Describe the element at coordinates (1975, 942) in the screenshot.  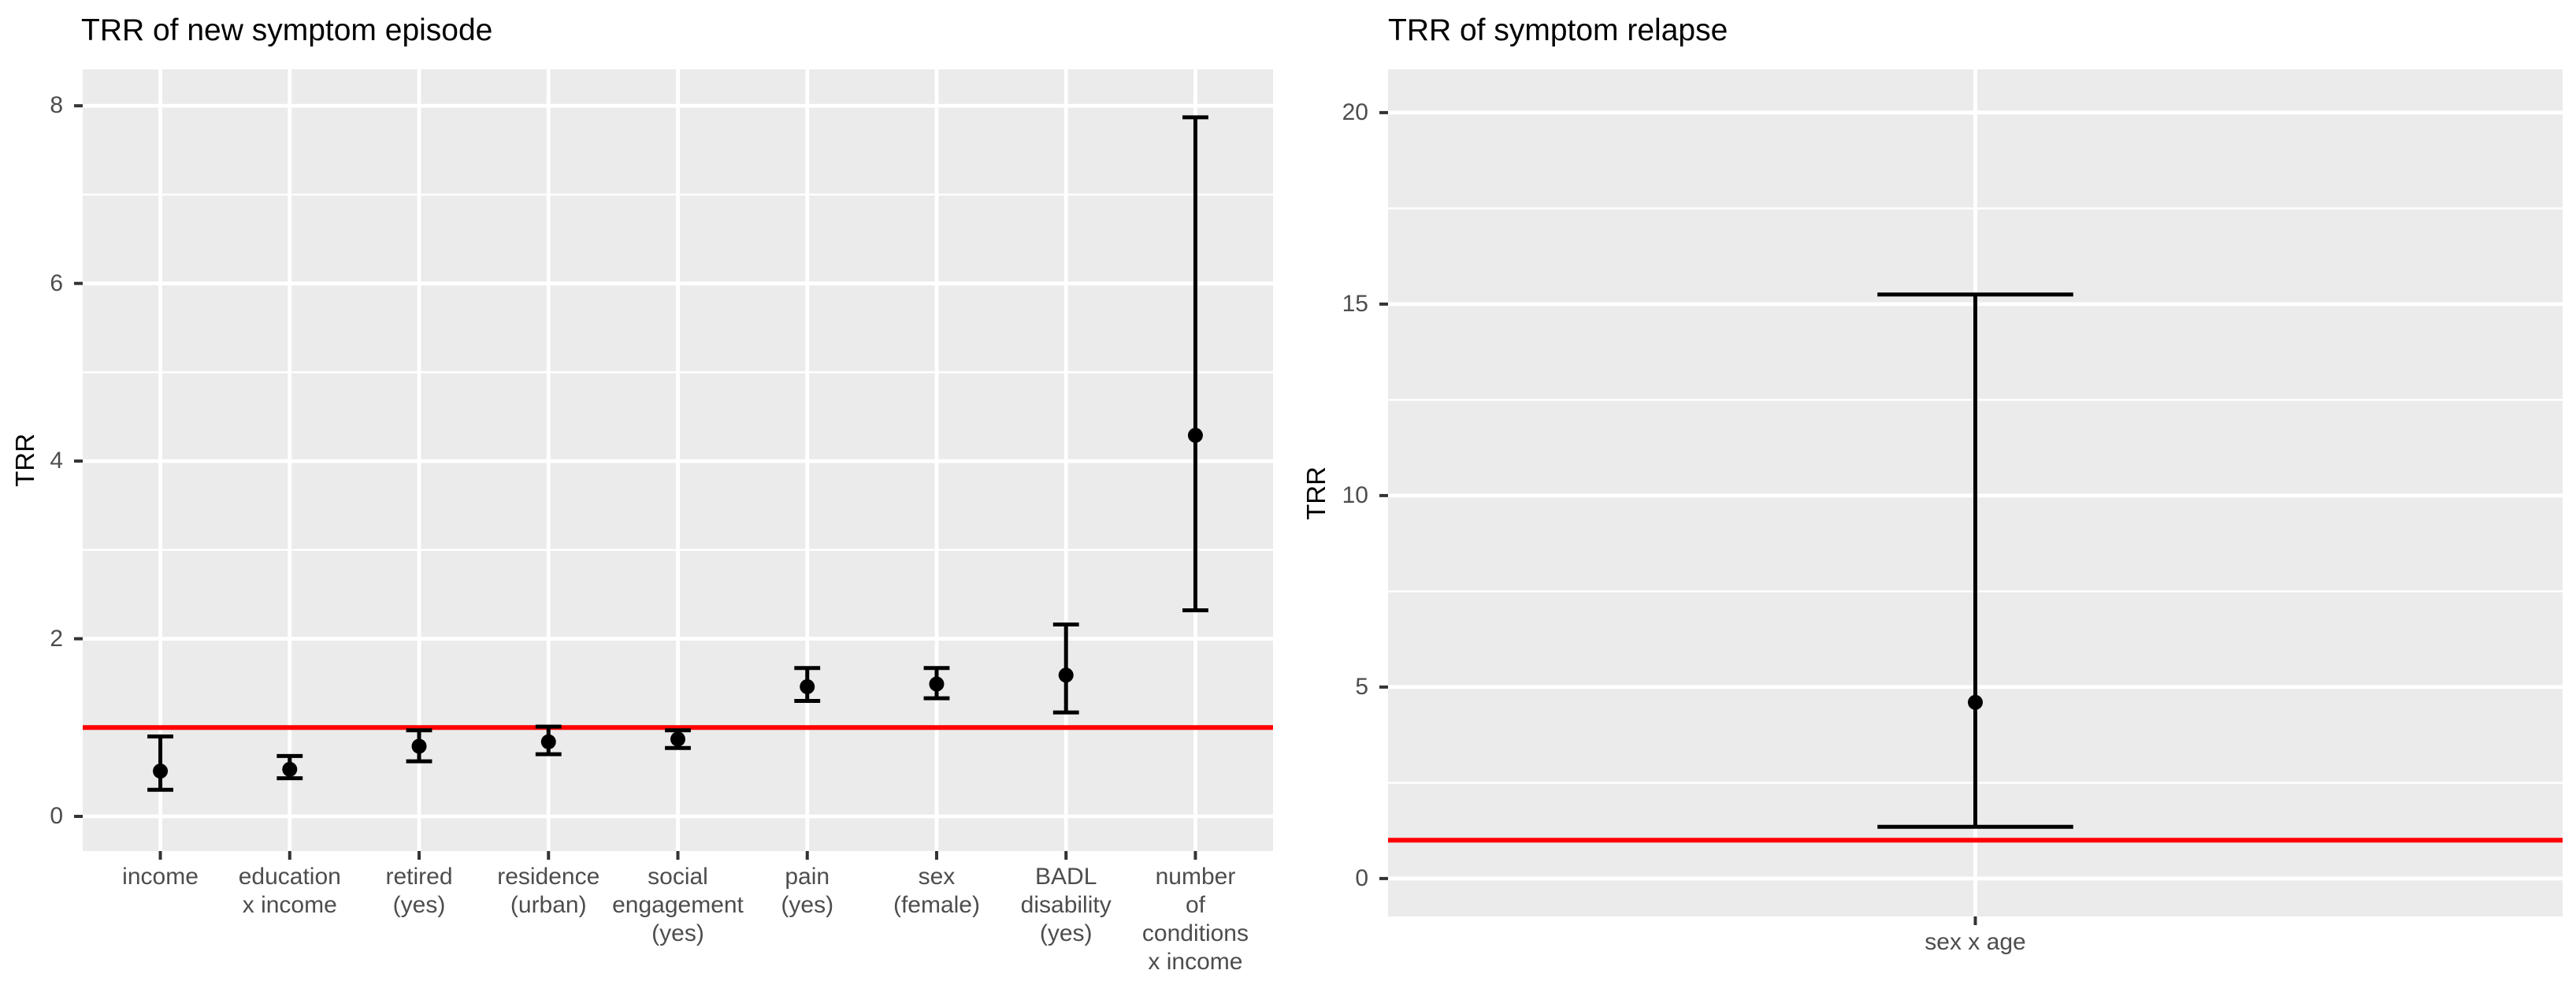
I see `x-tick-label: sex x age` at that location.